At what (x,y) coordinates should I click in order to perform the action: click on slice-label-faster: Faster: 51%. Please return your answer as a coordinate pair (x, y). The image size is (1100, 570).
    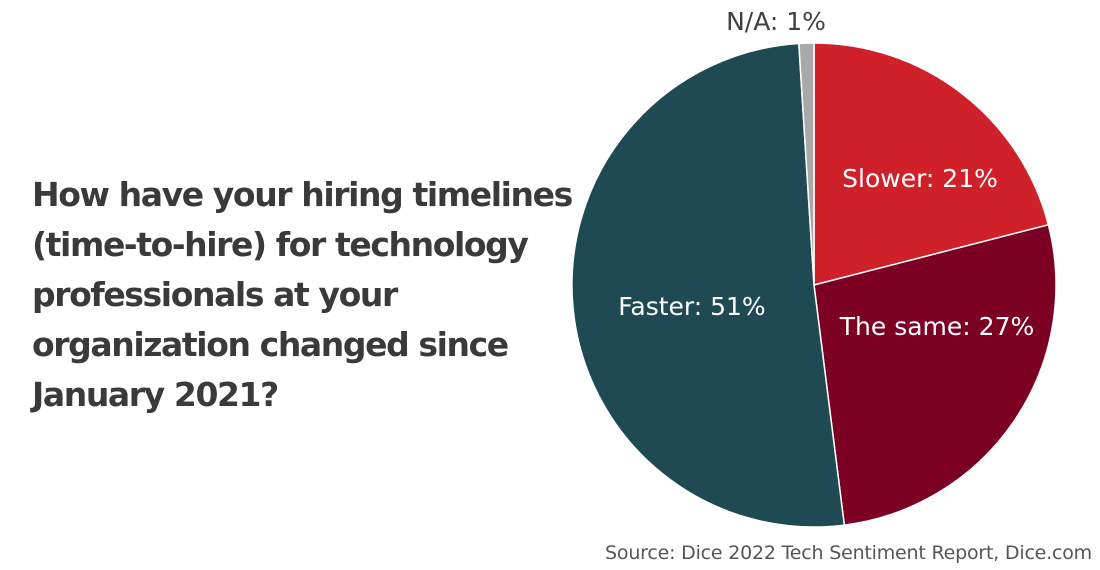
    Looking at the image, I should click on (691, 306).